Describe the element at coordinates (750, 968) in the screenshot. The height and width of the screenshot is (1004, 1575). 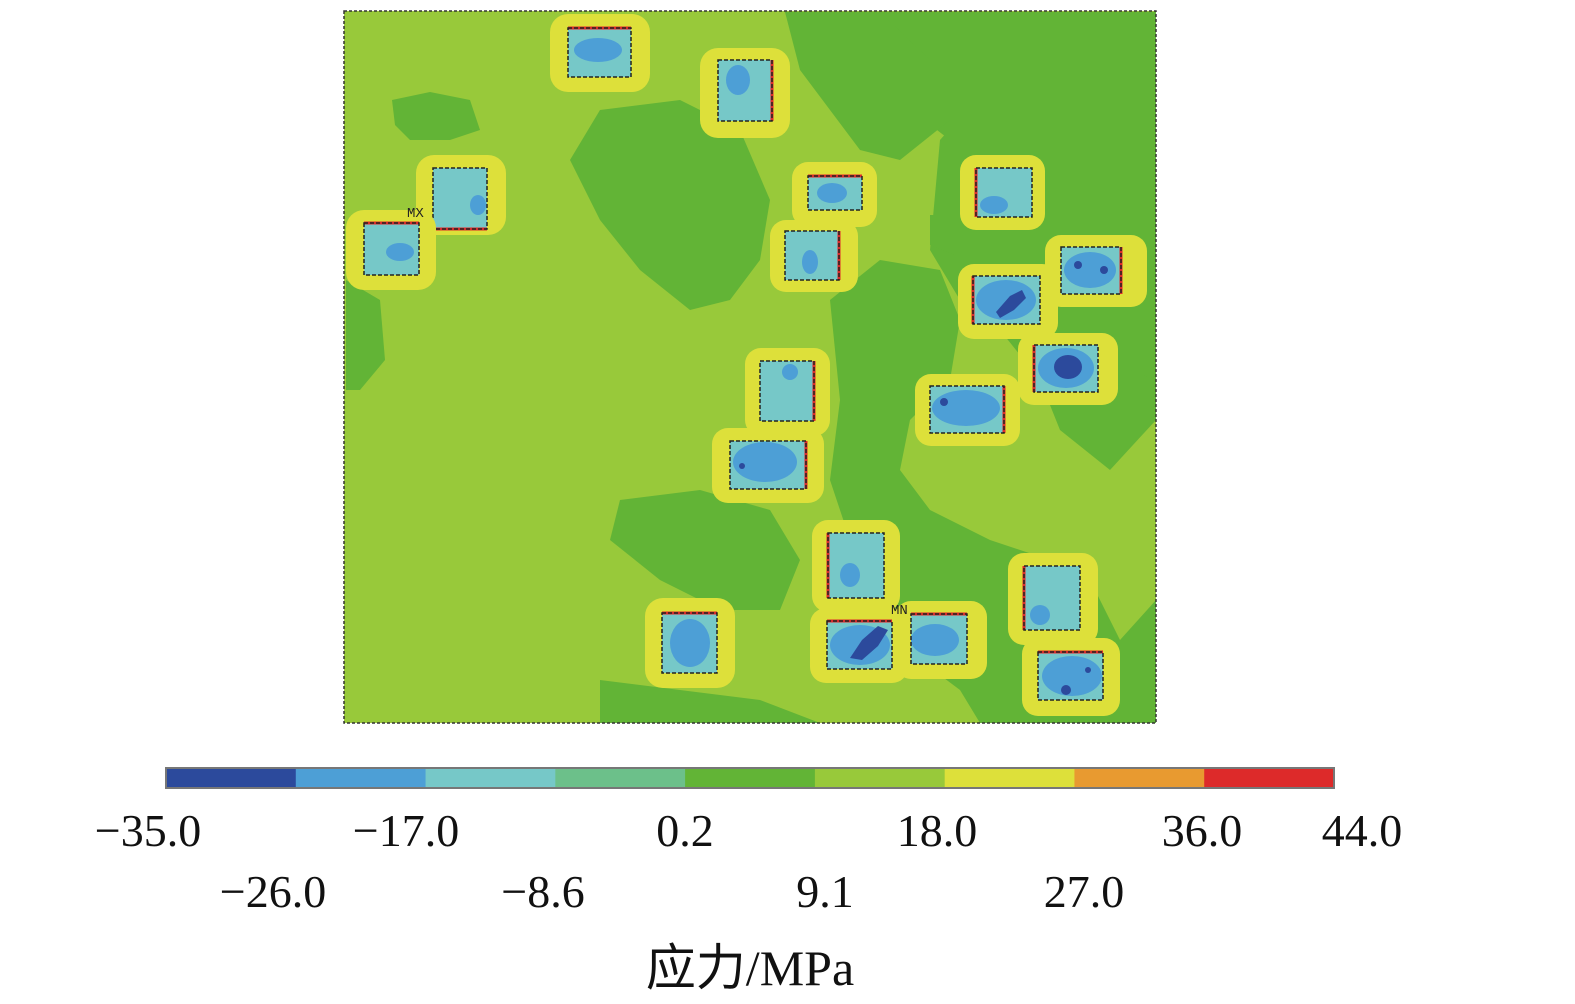
I see `colorbar-unit-label: 应力/MPa` at that location.